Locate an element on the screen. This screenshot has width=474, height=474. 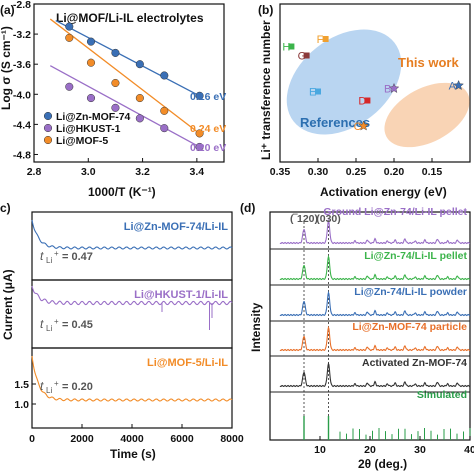
panel-a-legend-label: Li@HKUST-1 is located at coordinates (88, 129).